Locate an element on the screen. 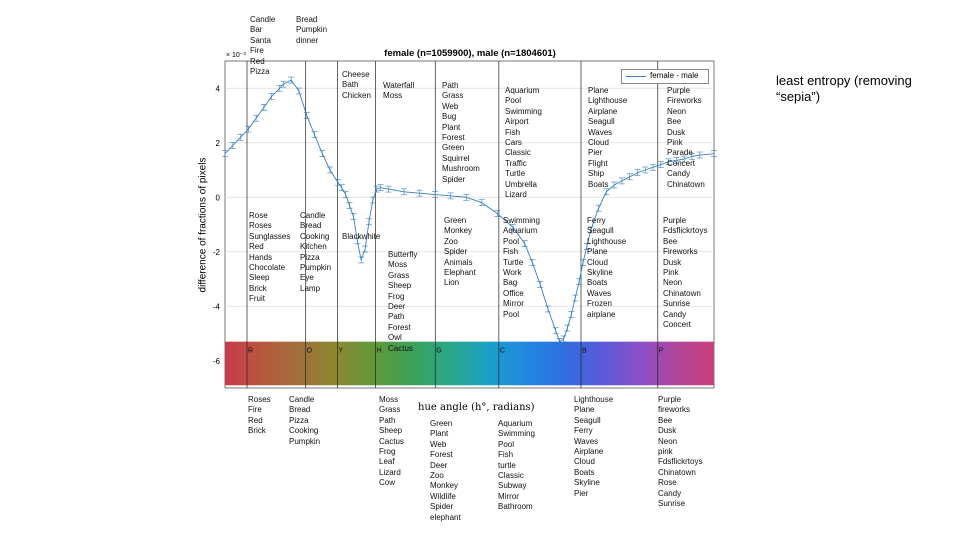 The width and height of the screenshot is (960, 540). word-item: Neon is located at coordinates (677, 111).